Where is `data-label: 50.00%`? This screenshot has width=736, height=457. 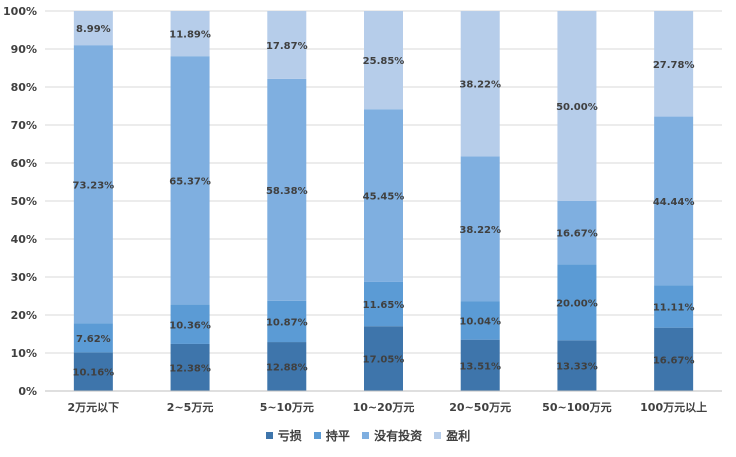
data-label: 50.00% is located at coordinates (577, 107).